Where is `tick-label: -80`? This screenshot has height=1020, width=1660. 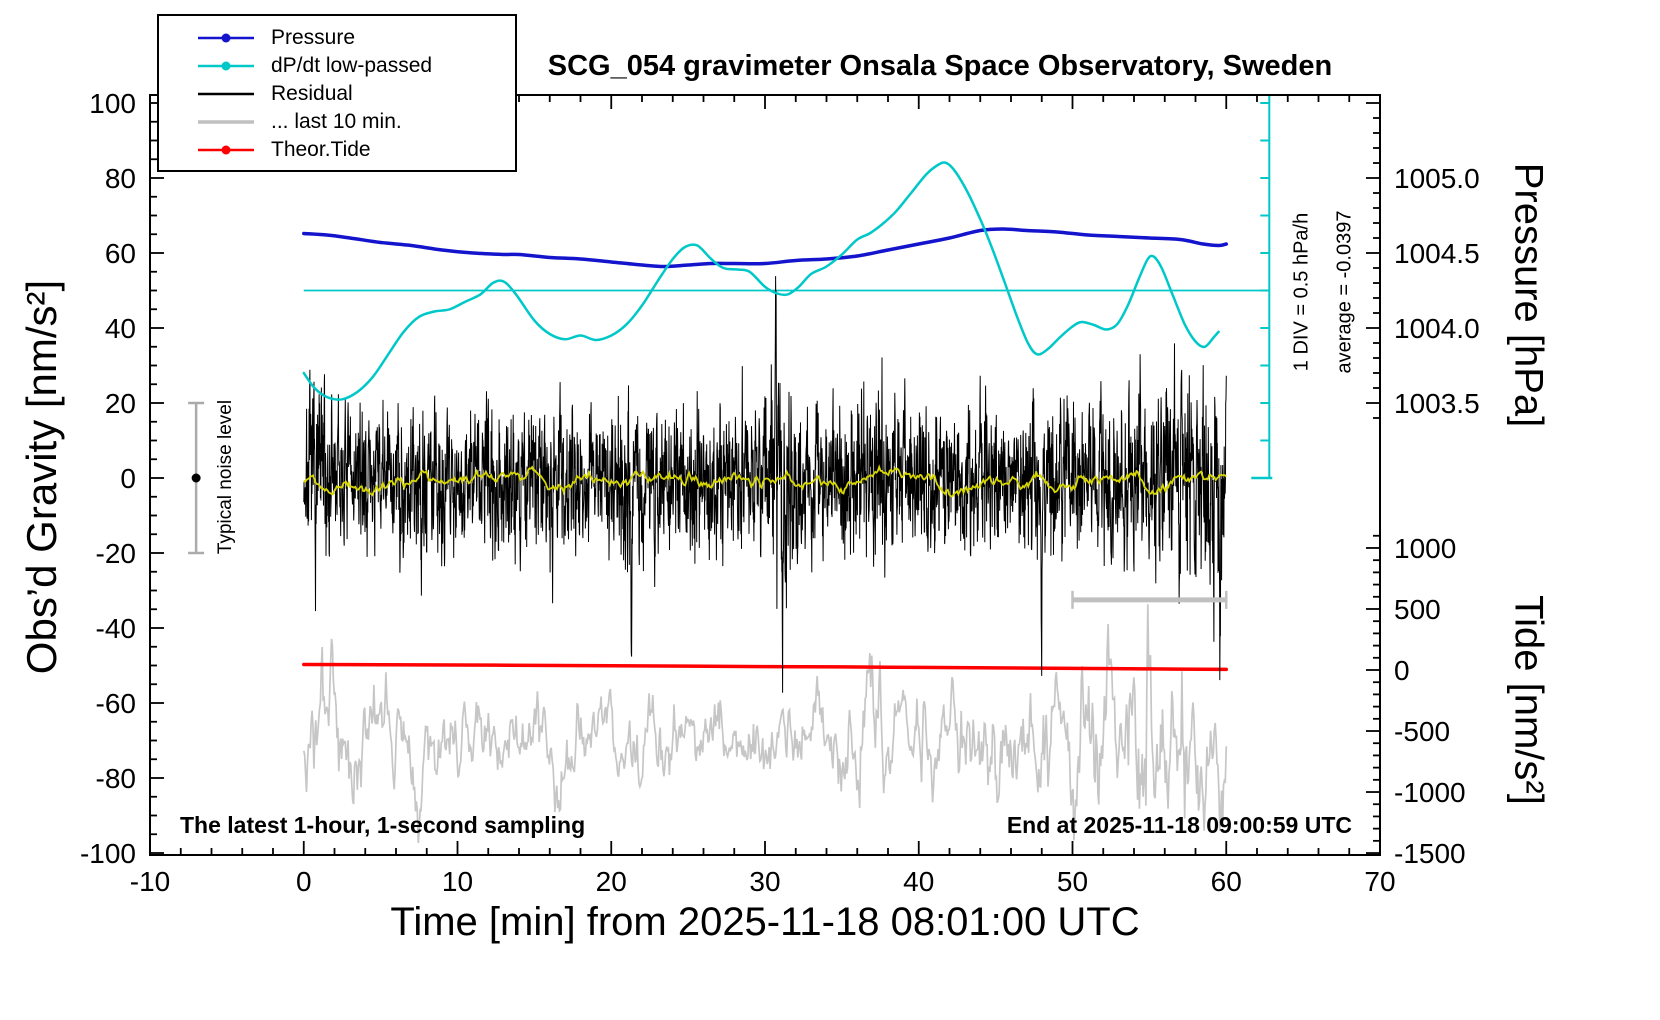 tick-label: -80 is located at coordinates (116, 778).